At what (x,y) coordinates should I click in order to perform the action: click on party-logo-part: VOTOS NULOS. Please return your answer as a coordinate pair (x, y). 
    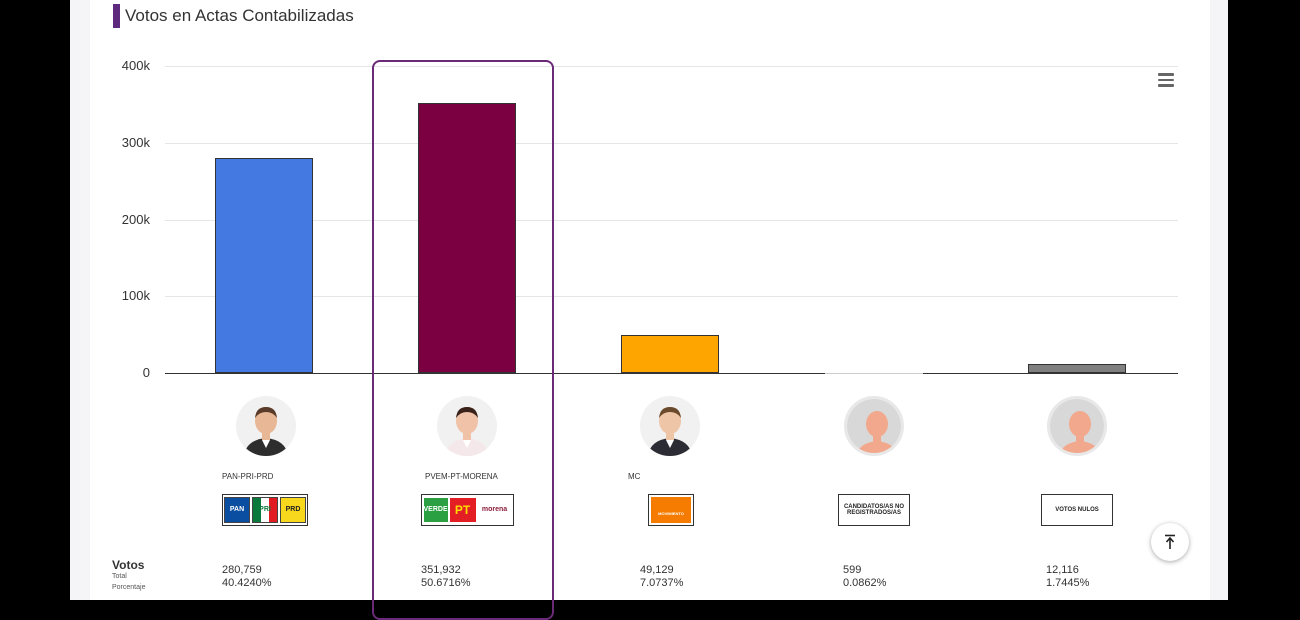
    Looking at the image, I should click on (1077, 510).